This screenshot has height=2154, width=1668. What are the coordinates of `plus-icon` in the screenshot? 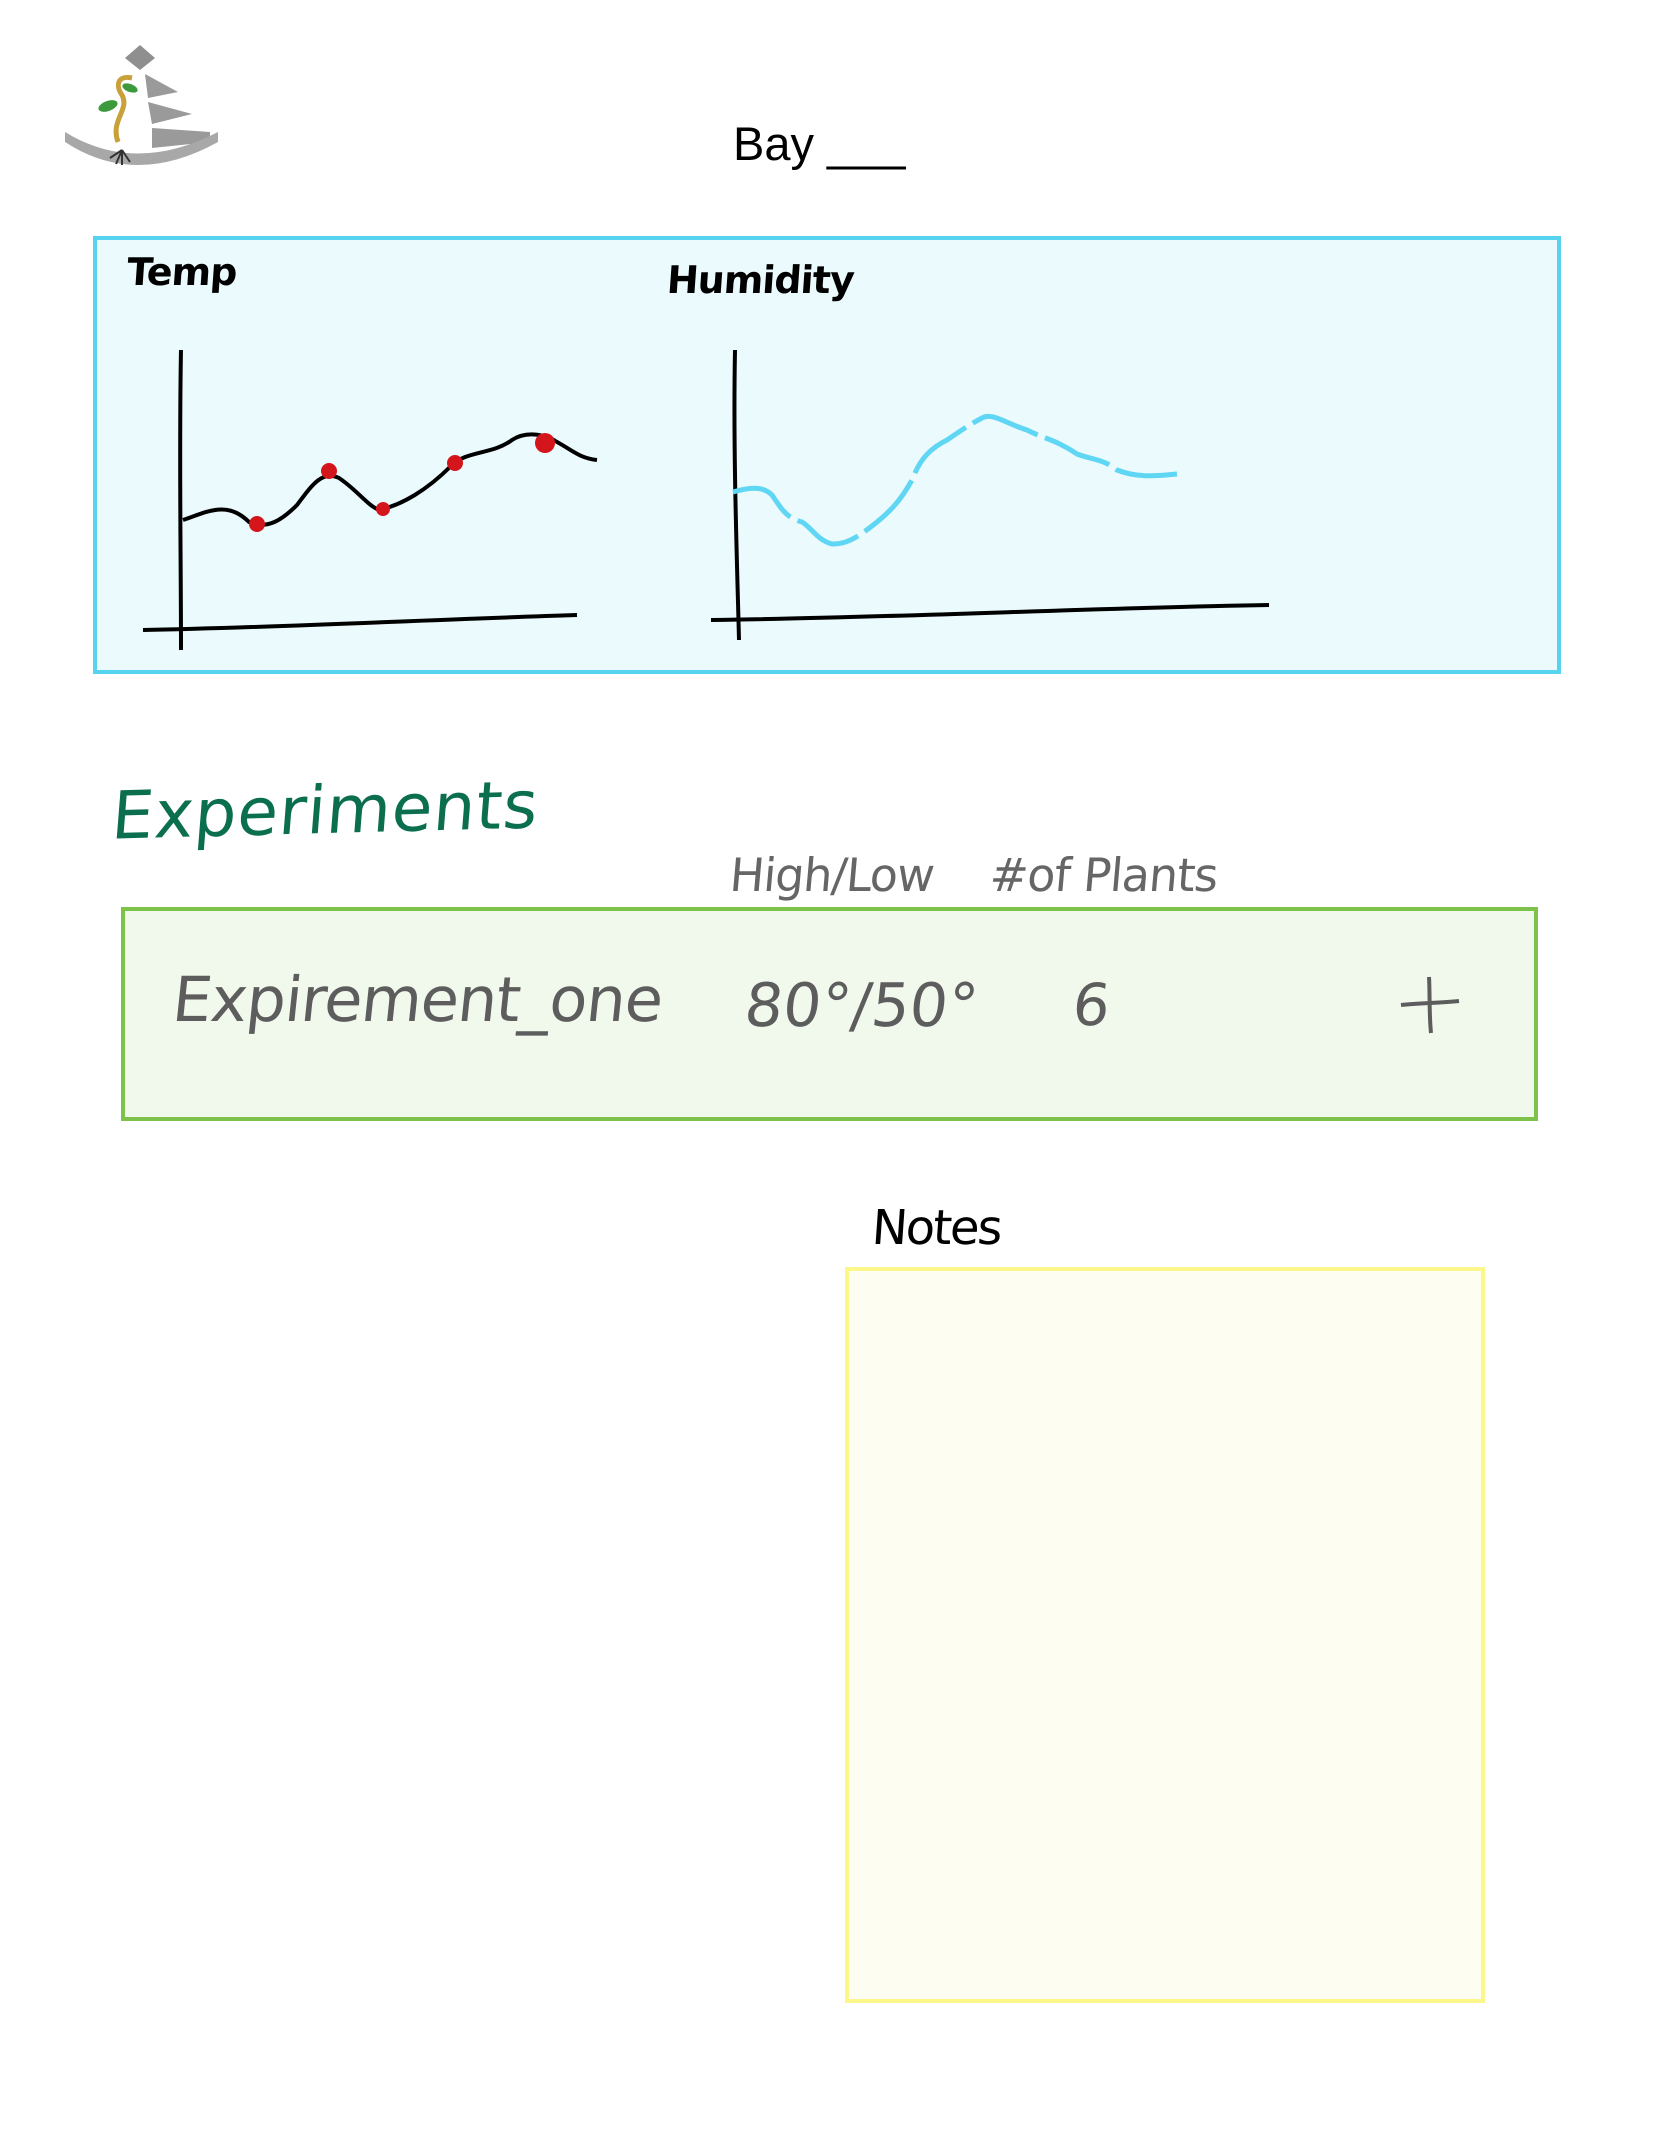 It's located at (1430, 1005).